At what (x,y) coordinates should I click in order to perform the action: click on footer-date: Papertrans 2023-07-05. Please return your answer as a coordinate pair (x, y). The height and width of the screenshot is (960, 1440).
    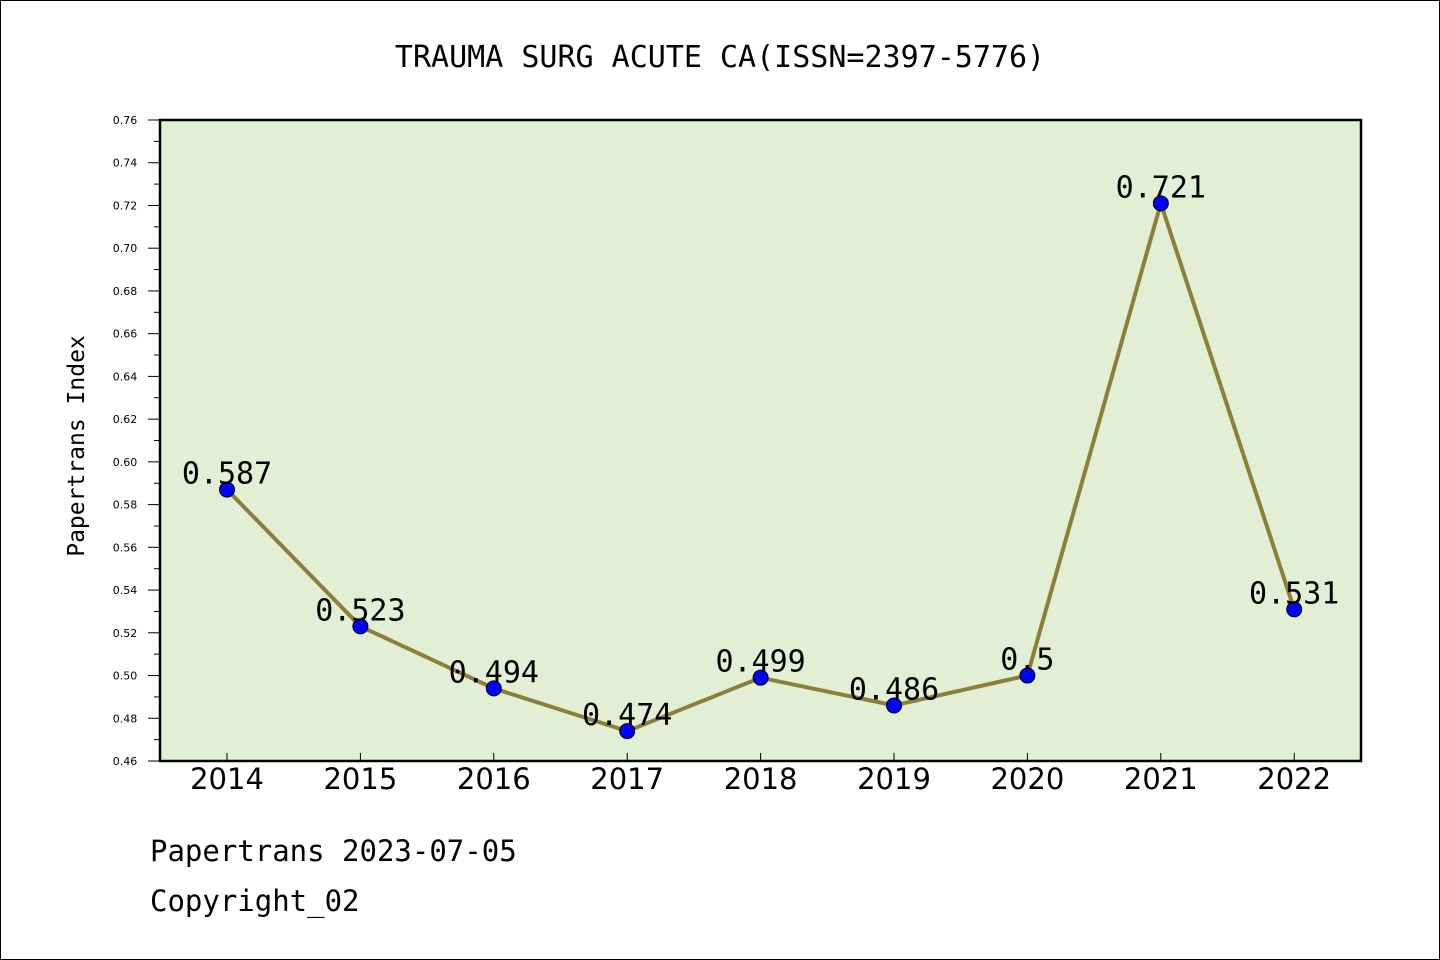
    Looking at the image, I should click on (333, 851).